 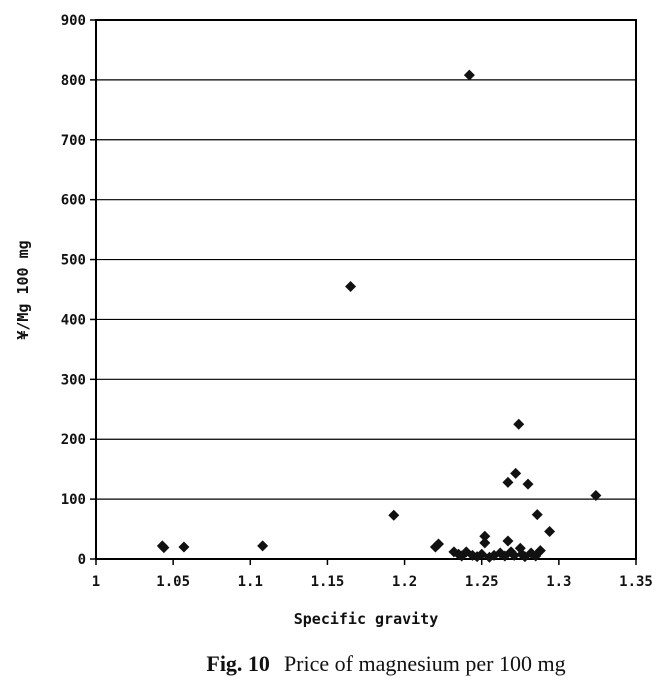 What do you see at coordinates (558, 582) in the screenshot?
I see `x-tick-label: 1.3` at bounding box center [558, 582].